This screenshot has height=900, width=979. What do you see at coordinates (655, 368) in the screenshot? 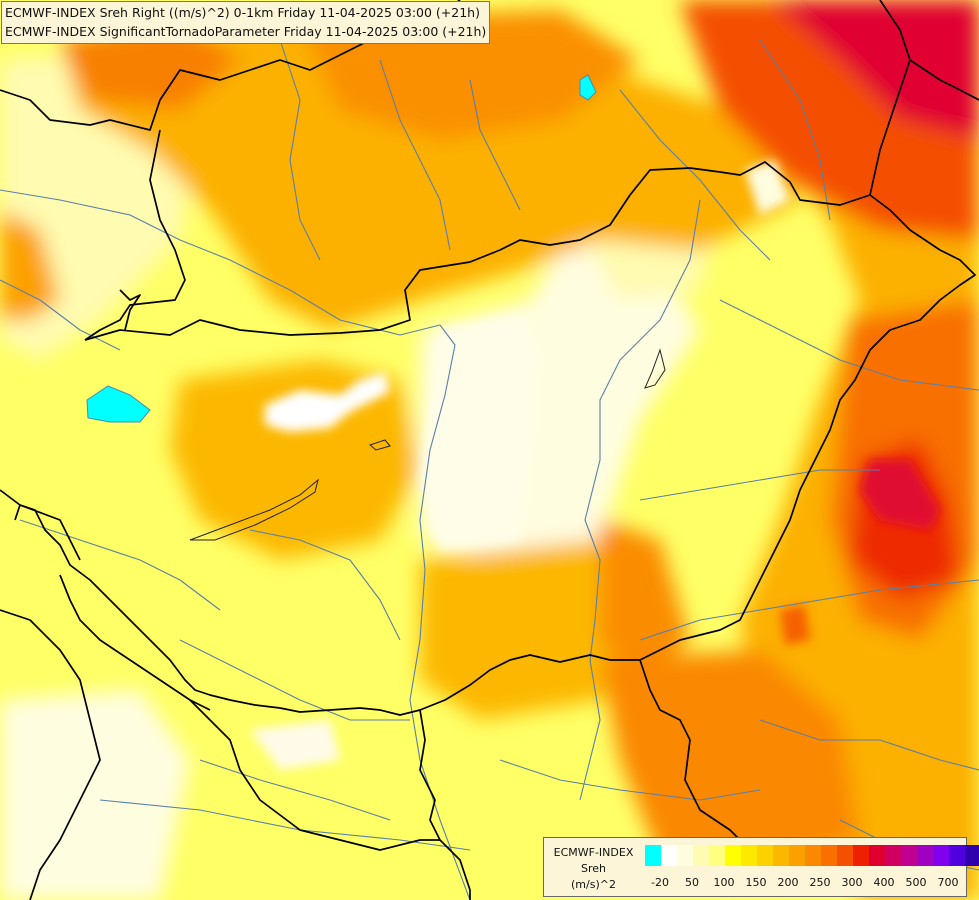
I see `lake-tisza` at bounding box center [655, 368].